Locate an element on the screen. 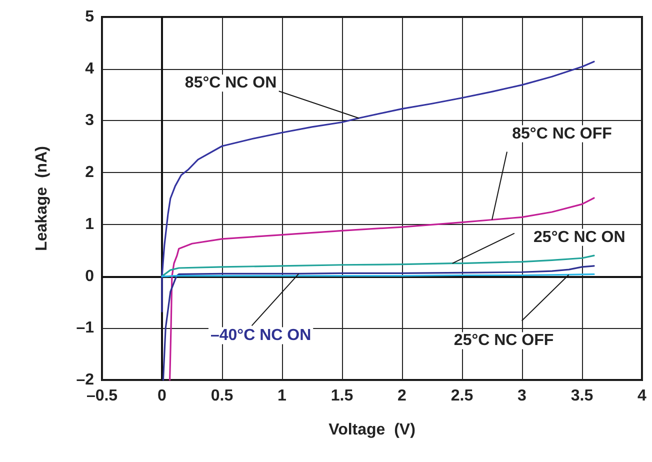  x-tick-label: 0.5 is located at coordinates (222, 396).